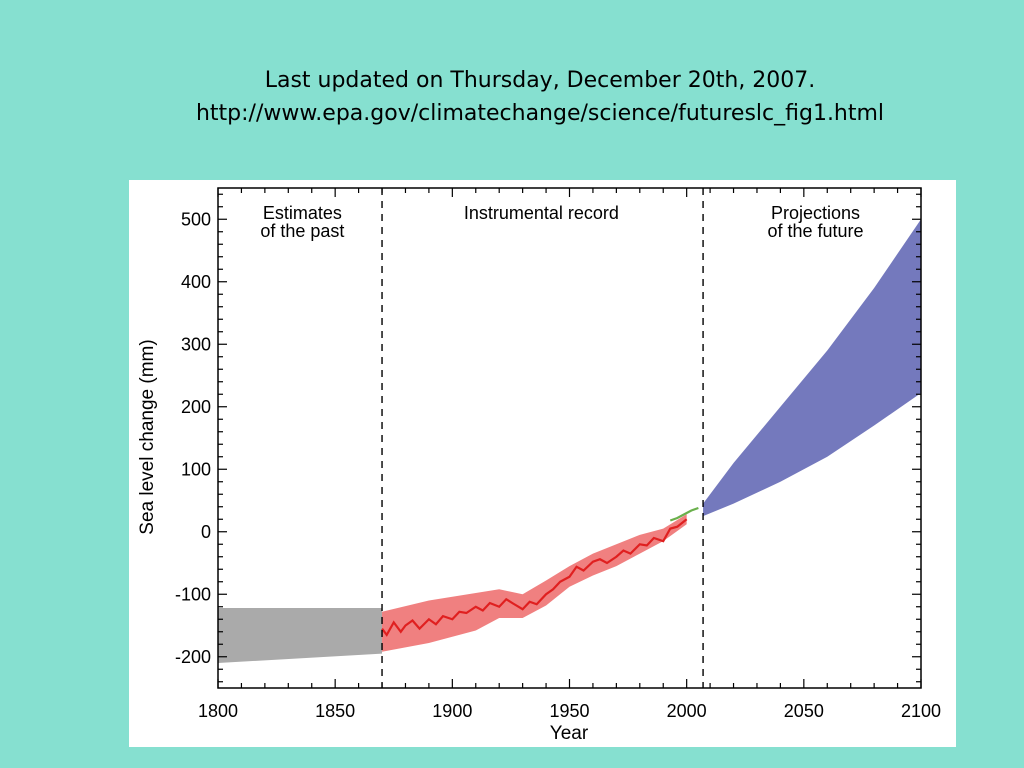 Image resolution: width=1024 pixels, height=768 pixels. What do you see at coordinates (569, 711) in the screenshot?
I see `x-tick-label: 1950` at bounding box center [569, 711].